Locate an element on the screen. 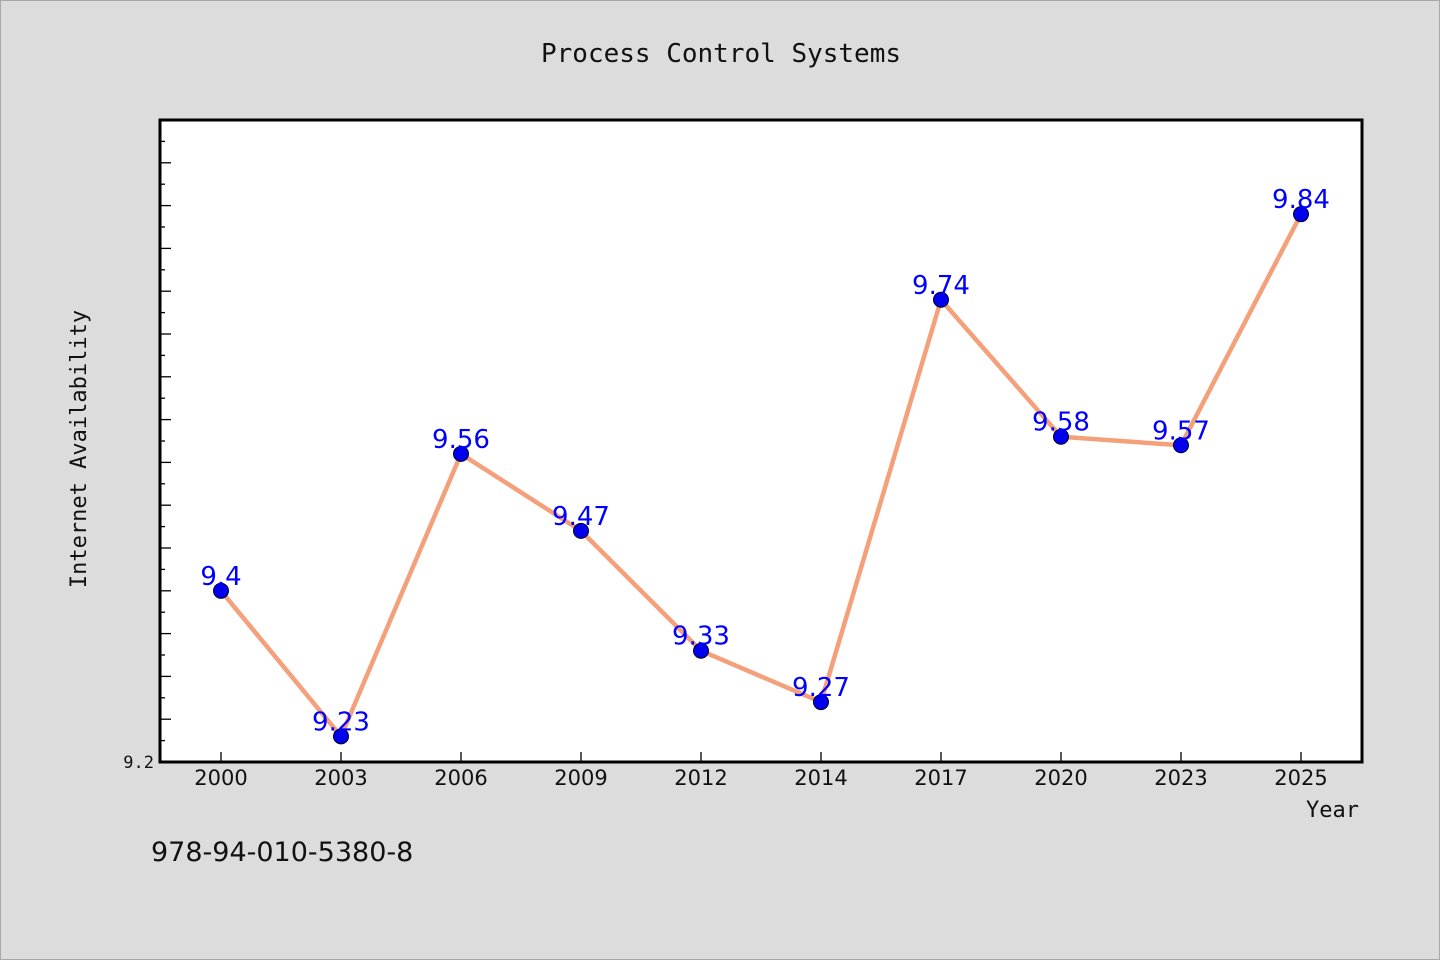 Image resolution: width=1440 pixels, height=960 pixels. y-tick-label: 9.2 is located at coordinates (138, 763).